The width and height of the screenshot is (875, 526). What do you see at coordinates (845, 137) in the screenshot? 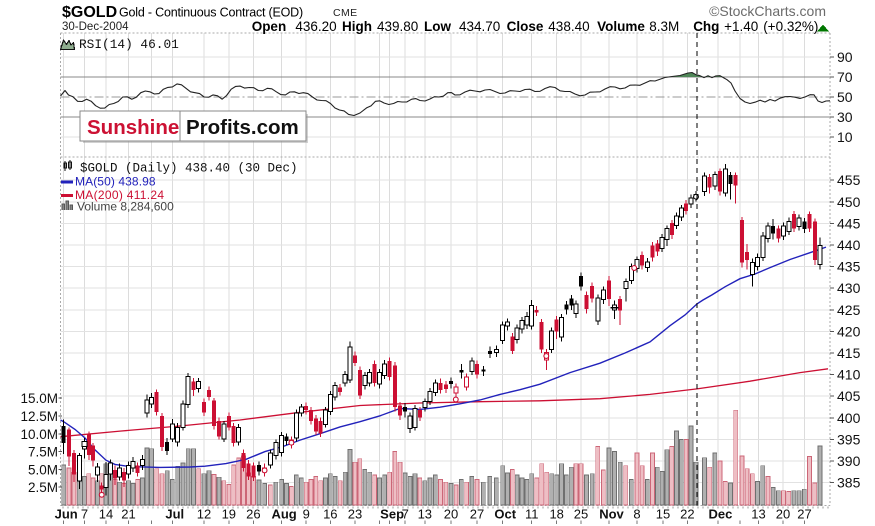
I see `svg-text: 10` at bounding box center [845, 137].